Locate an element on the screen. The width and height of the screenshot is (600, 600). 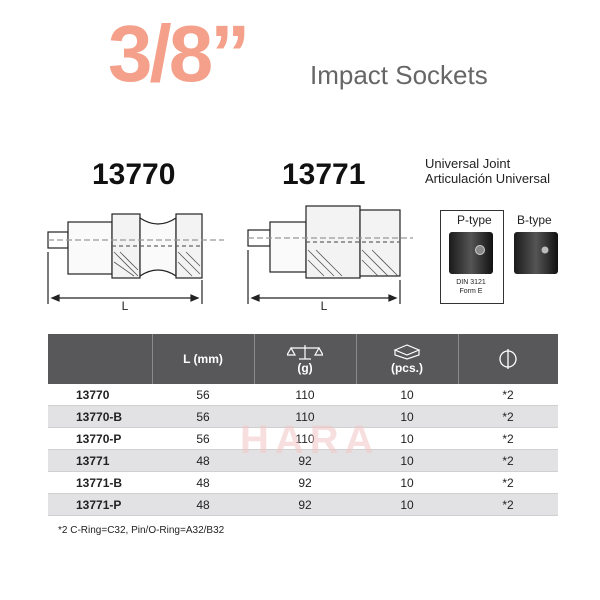
table-row: 13771-B 48 92 10 *2 is located at coordinates (303, 482).